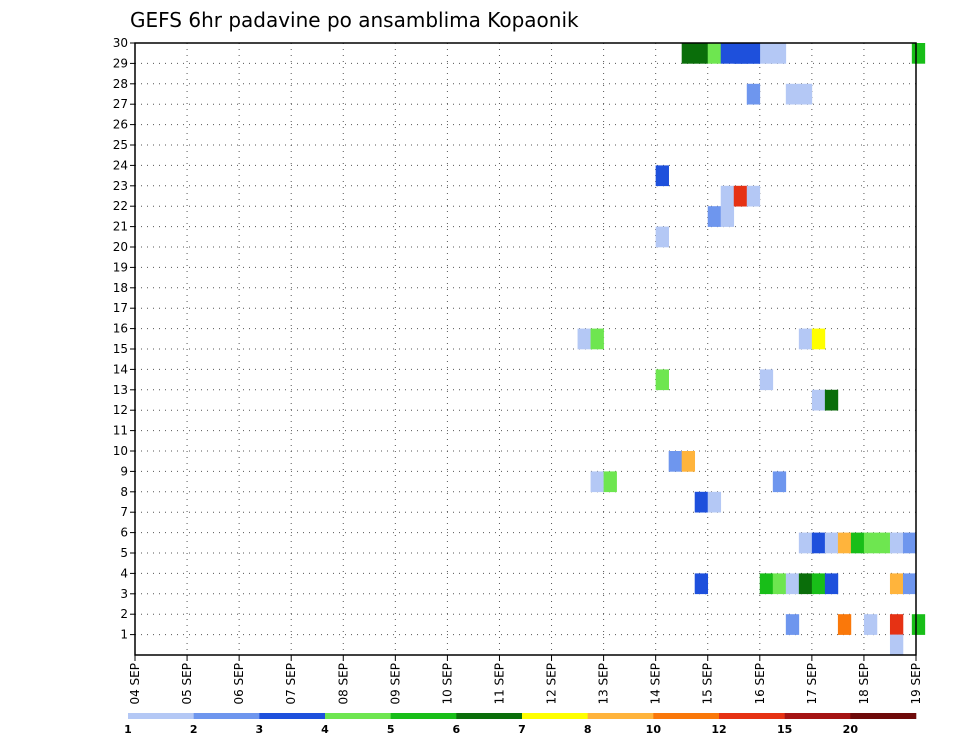  Describe the element at coordinates (124, 614) in the screenshot. I see `y-tick-label: 2` at that location.